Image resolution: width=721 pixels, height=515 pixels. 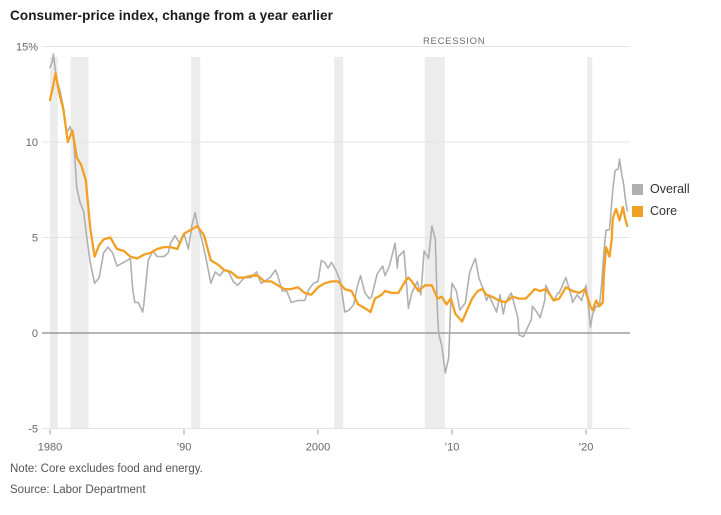 I want to click on svg-text: 2000, so click(x=318, y=448).